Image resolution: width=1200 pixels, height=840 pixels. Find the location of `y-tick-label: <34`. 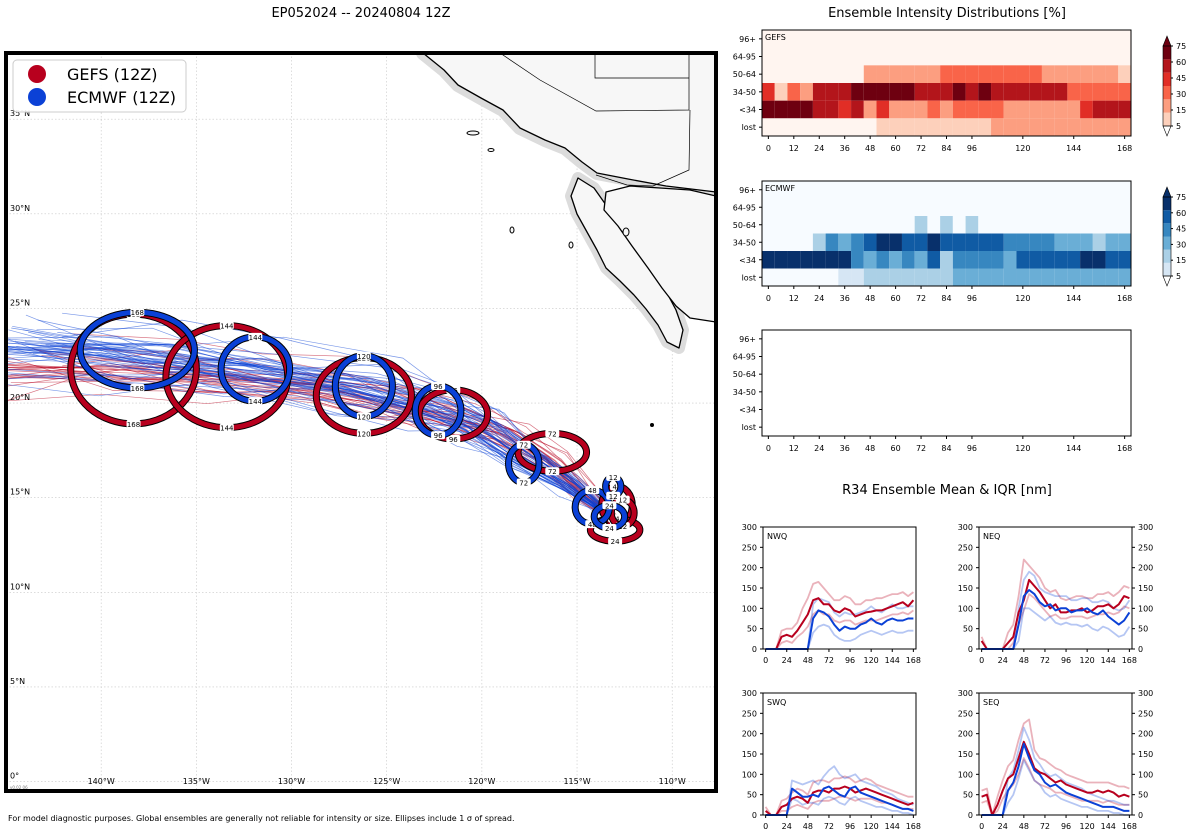

y-tick-label: <34 is located at coordinates (747, 260).